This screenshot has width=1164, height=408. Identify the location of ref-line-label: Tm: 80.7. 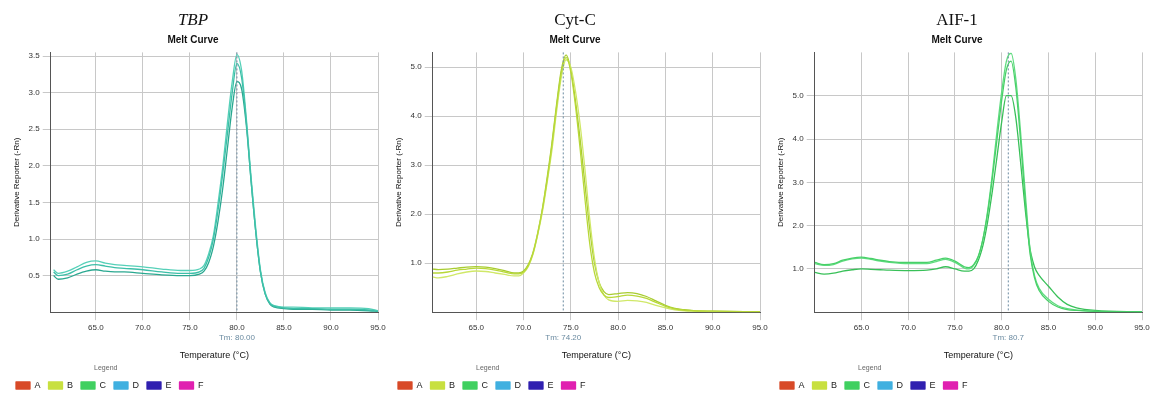
(1008, 338).